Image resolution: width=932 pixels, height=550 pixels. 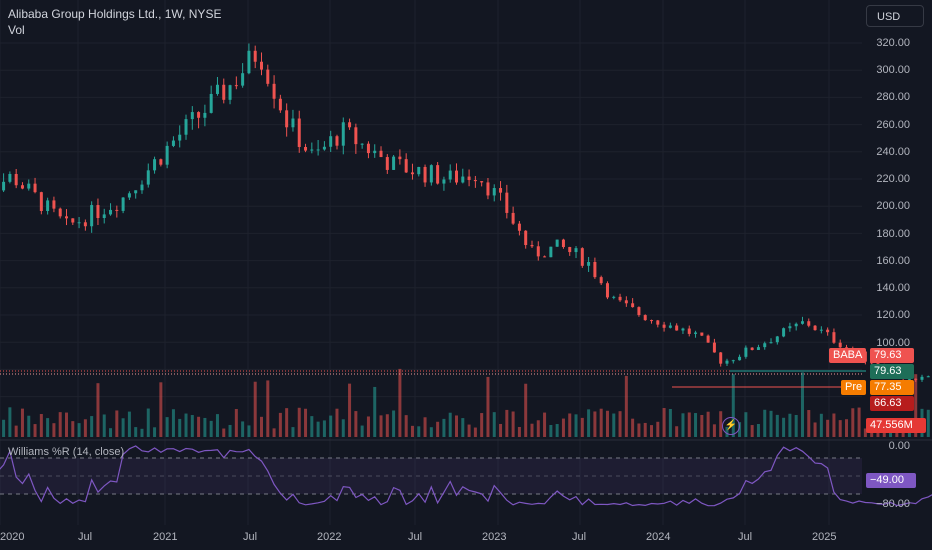 What do you see at coordinates (115, 14) in the screenshot?
I see `chart-title: Alibaba Group Holdings Ltd., 1W, NYSE` at bounding box center [115, 14].